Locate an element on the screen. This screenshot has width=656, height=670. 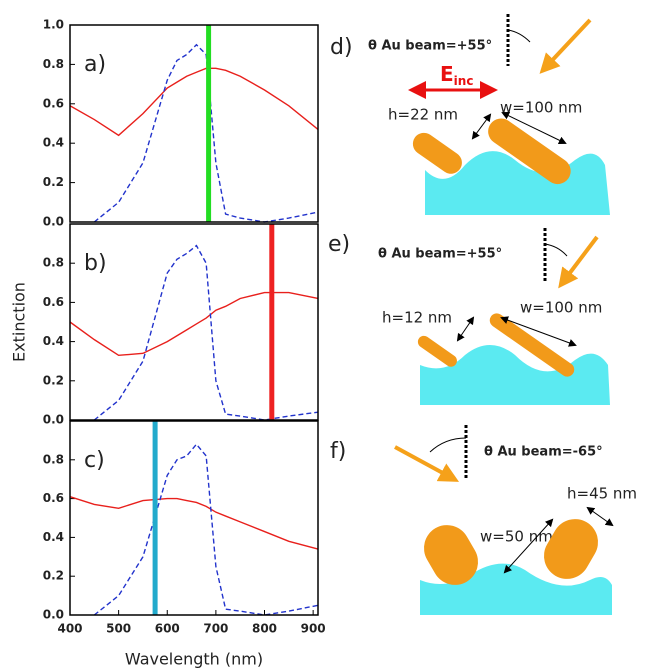
y-tick-label: 1.0 is located at coordinates (53, 25).